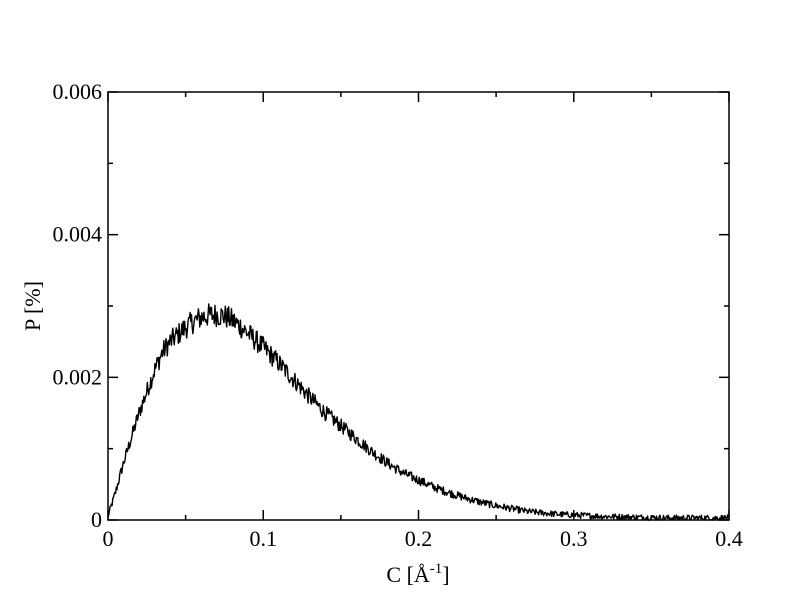 Image resolution: width=792 pixels, height=612 pixels. What do you see at coordinates (108, 538) in the screenshot?
I see `x-tick-label: 0` at bounding box center [108, 538].